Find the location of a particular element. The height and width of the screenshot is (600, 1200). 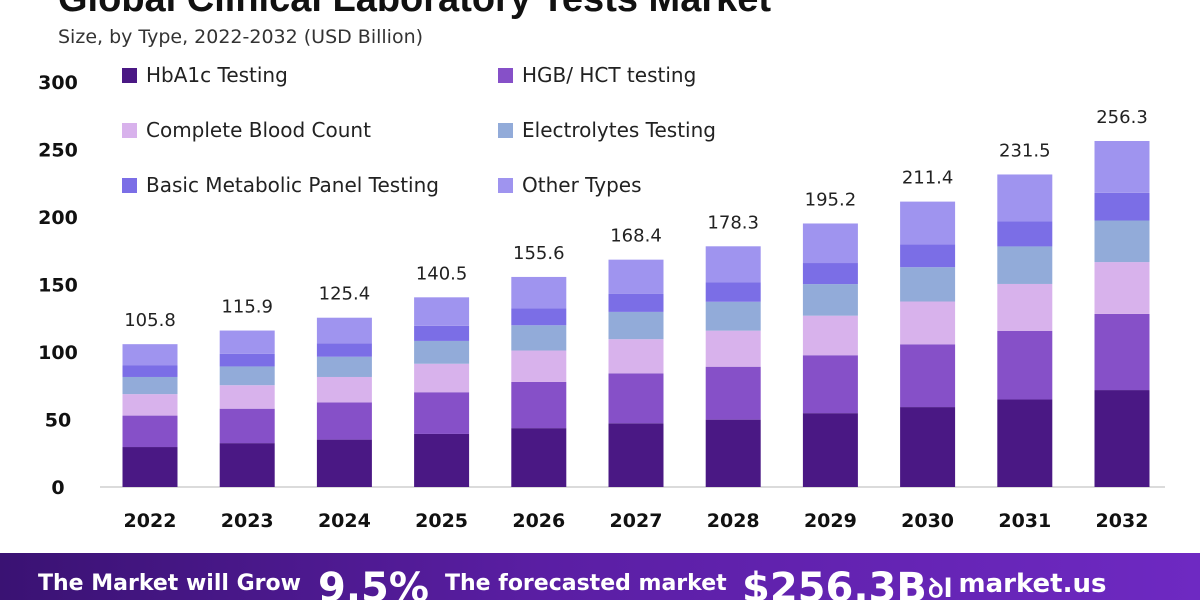

x-tick-label: 2028 is located at coordinates (733, 521).